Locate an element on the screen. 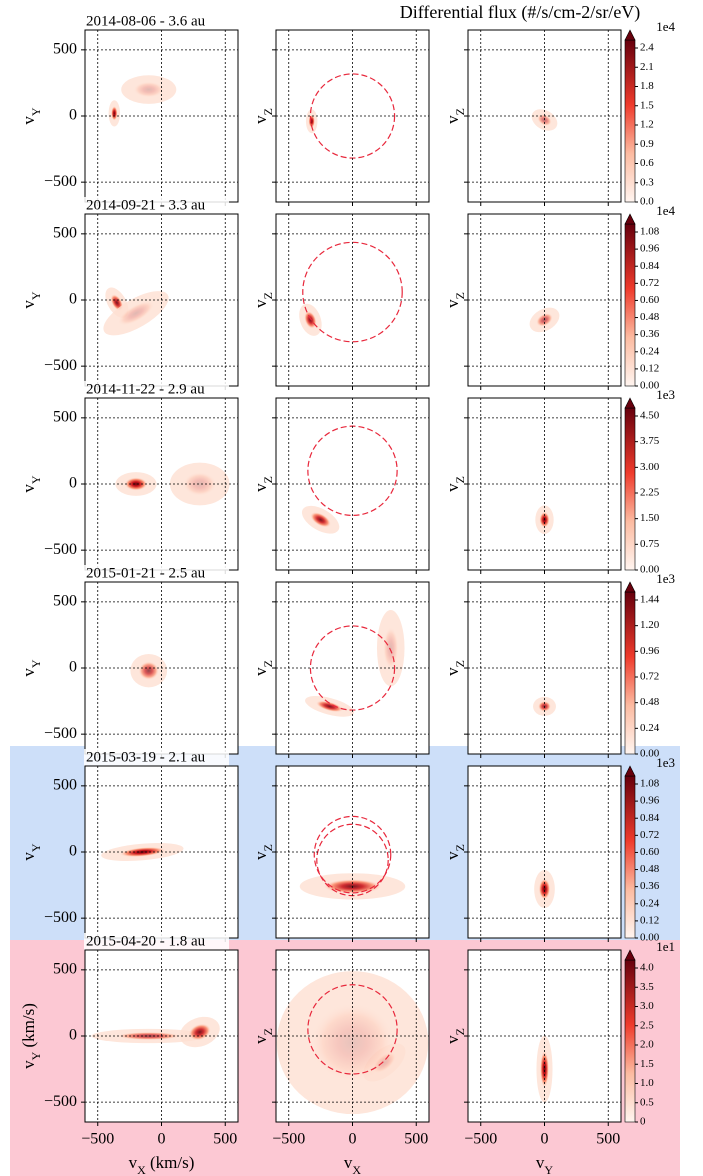  row-label: 2014-08-06 - 3.6 au is located at coordinates (146, 21).